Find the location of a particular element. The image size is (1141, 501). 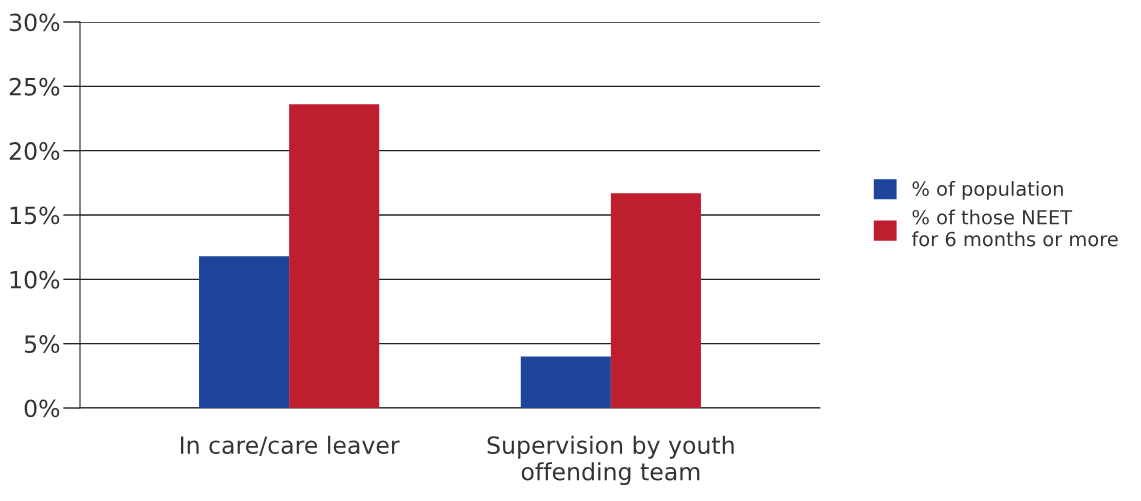

y-tick-label: 0% is located at coordinates (42, 408).